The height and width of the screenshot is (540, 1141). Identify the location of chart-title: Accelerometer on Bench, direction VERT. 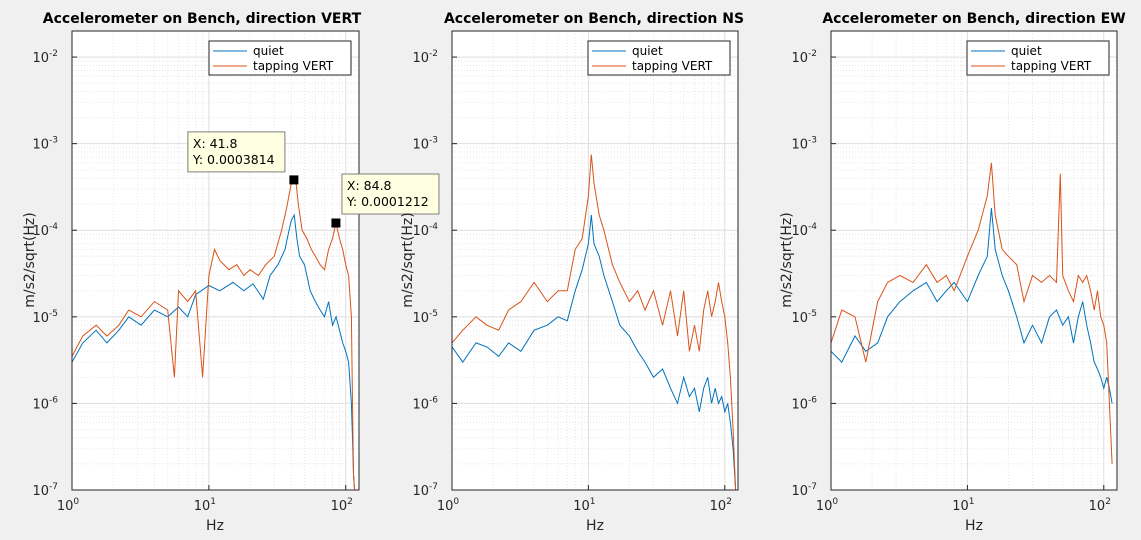
(202, 19).